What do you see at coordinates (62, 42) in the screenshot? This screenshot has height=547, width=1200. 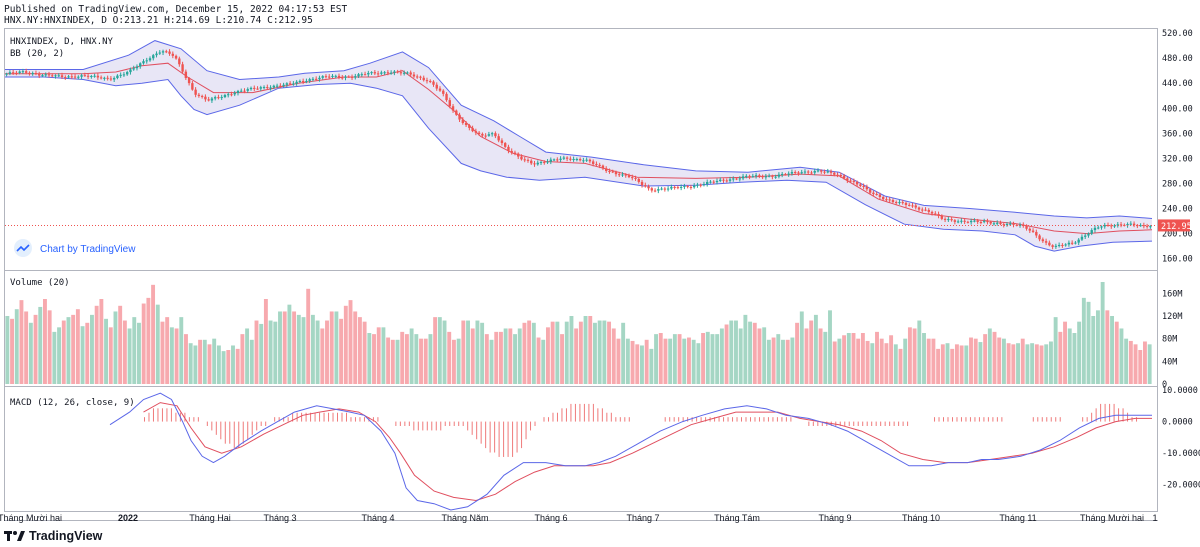 I see `price-legend-title: HNXINDEX, D, HNX.NY` at bounding box center [62, 42].